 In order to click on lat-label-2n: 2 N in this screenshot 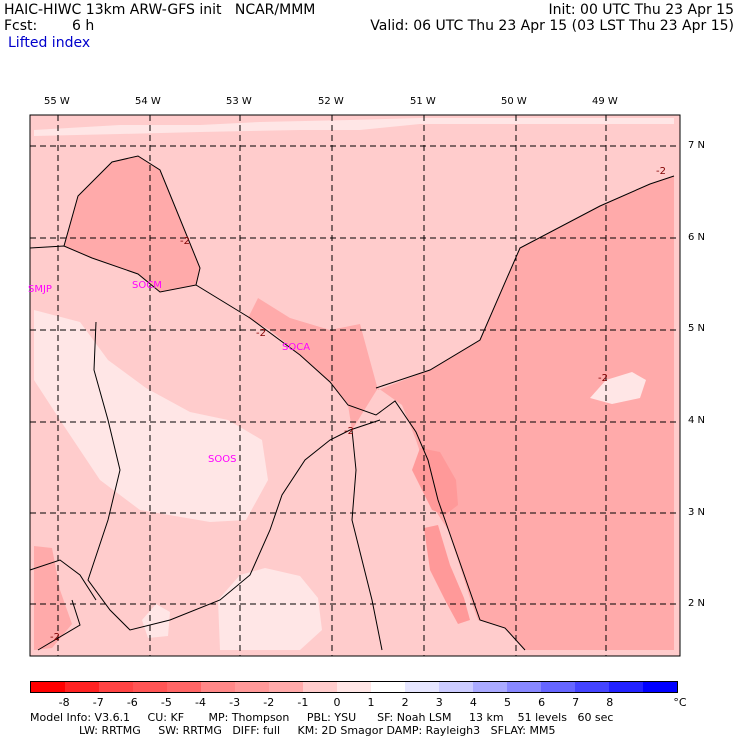, I will do `click(697, 603)`.